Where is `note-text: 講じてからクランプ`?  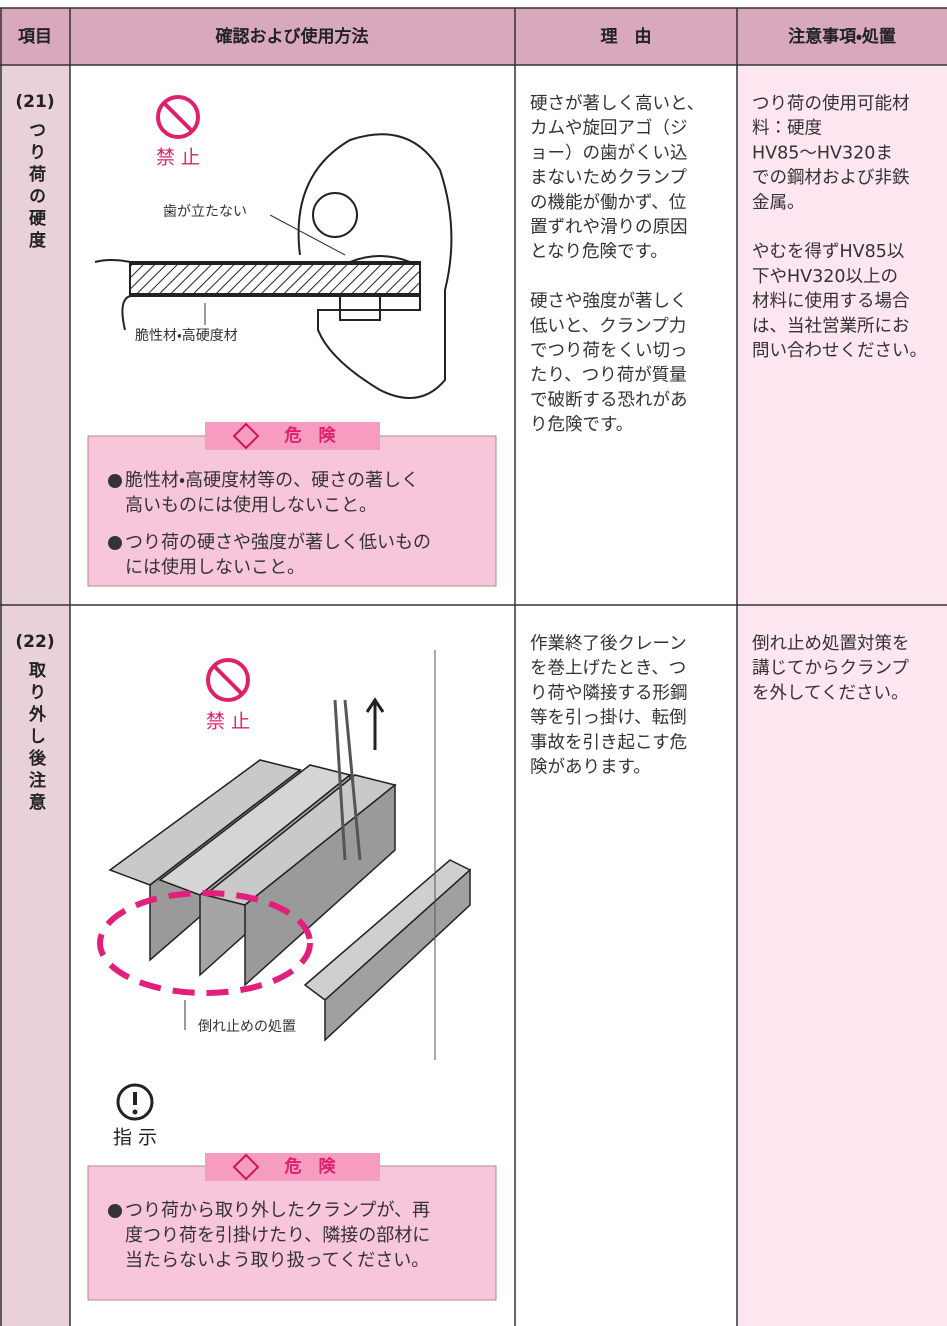 note-text: 講じてからクランプ is located at coordinates (830, 669).